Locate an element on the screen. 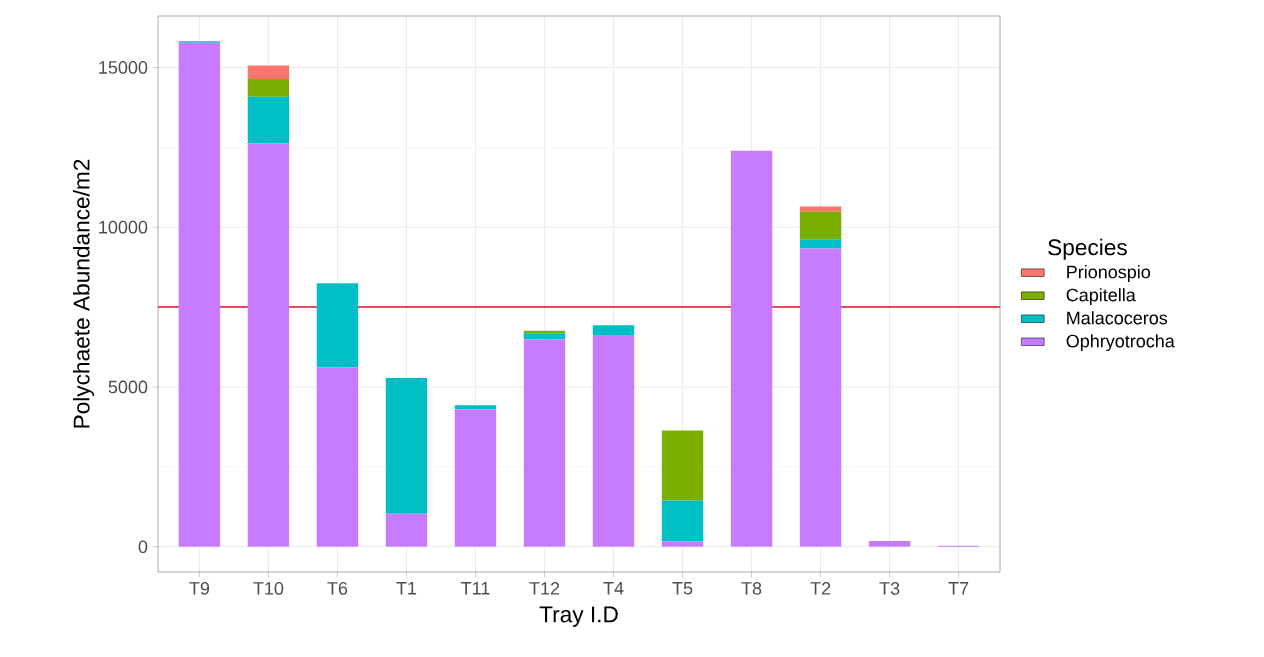 This screenshot has height=657, width=1264. x-tick-label: T10 is located at coordinates (268, 588).